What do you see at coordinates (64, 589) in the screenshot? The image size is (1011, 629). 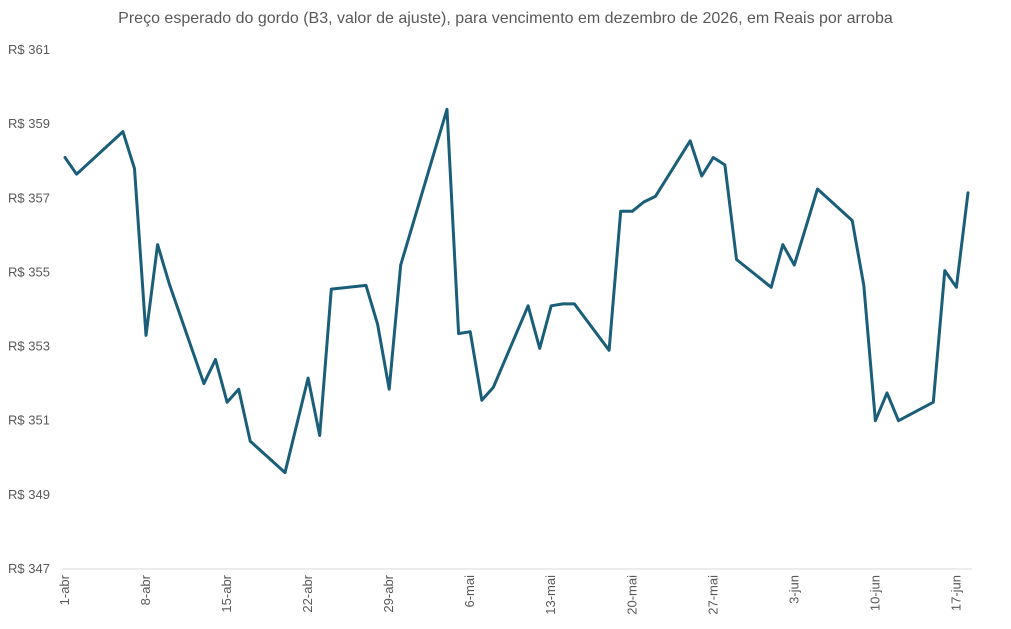 I see `x-tick-label: 1-abr` at bounding box center [64, 589].